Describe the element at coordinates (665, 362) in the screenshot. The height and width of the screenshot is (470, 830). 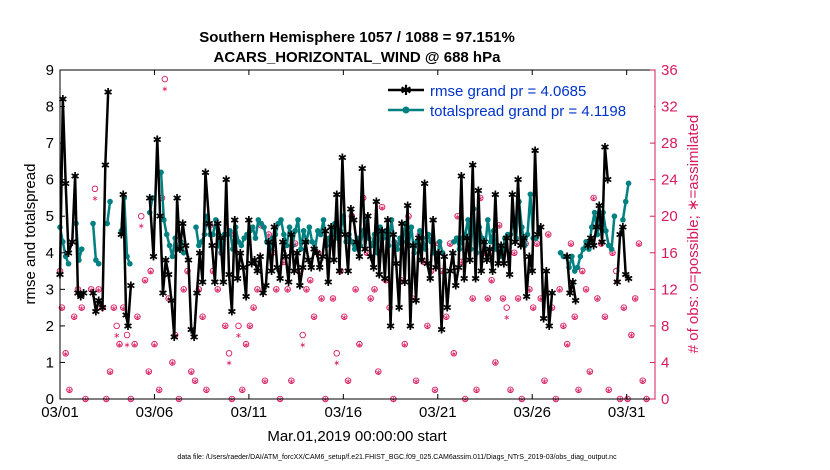
I see `y-right-tick-label: 4` at that location.